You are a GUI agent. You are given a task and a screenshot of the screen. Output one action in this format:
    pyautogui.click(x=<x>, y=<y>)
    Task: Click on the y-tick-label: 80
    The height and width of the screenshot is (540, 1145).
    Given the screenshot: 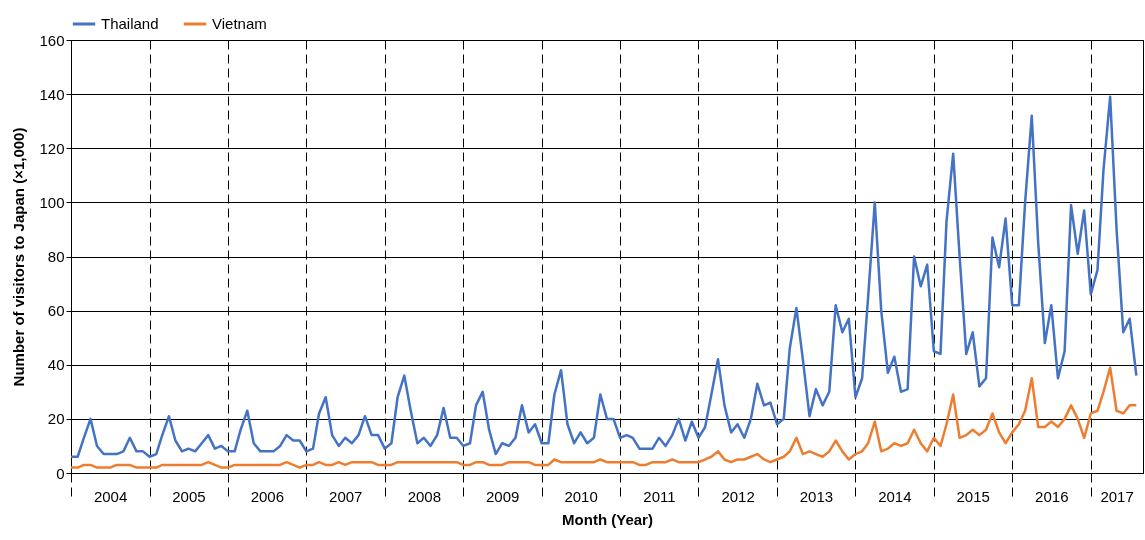 What is the action you would take?
    pyautogui.click(x=56, y=256)
    